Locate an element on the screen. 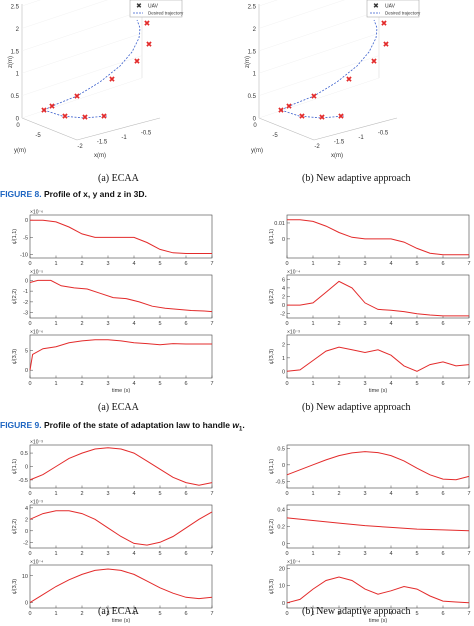 The height and width of the screenshot is (626, 474). y-tick-label: -10 is located at coordinates (24, 256).